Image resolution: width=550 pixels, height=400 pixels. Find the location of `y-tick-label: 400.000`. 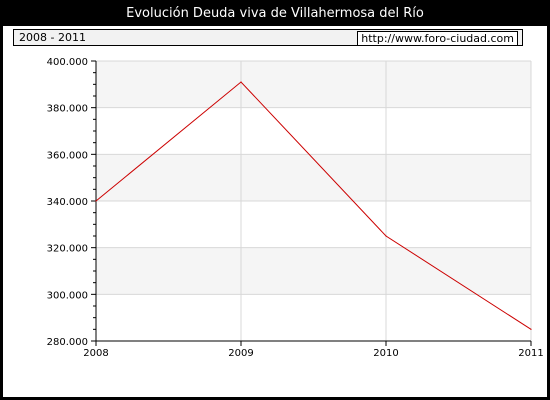

y-tick-label: 400.000 is located at coordinates (67, 62).